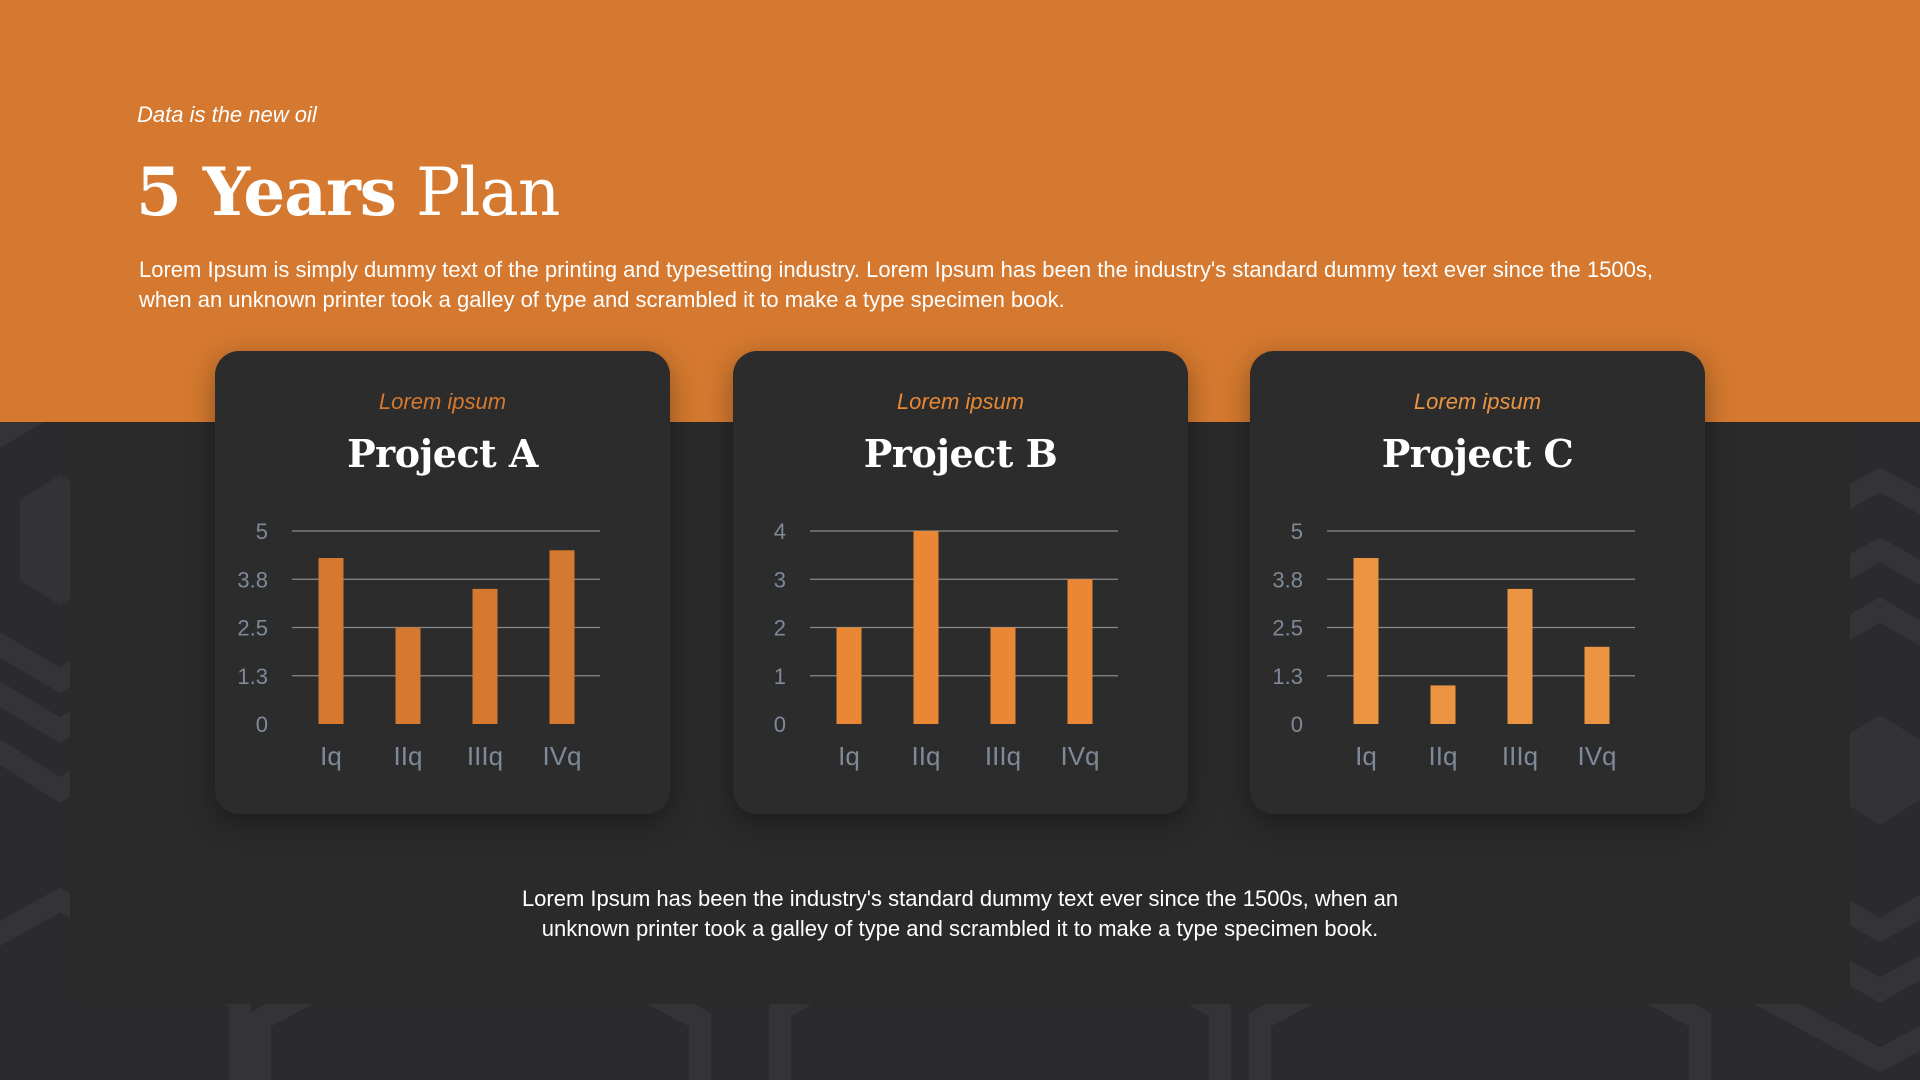 Image resolution: width=1920 pixels, height=1080 pixels. I want to click on bar-chart-project-b: 0 1 2 3 4 Iq IIq IIIq IVq, so click(946, 645).